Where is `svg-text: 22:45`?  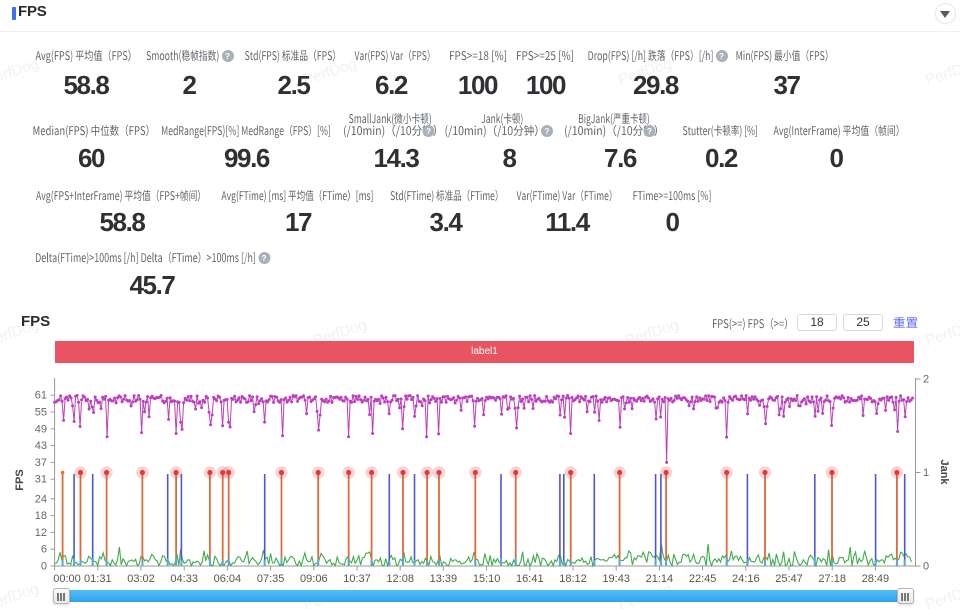
svg-text: 22:45 is located at coordinates (703, 579).